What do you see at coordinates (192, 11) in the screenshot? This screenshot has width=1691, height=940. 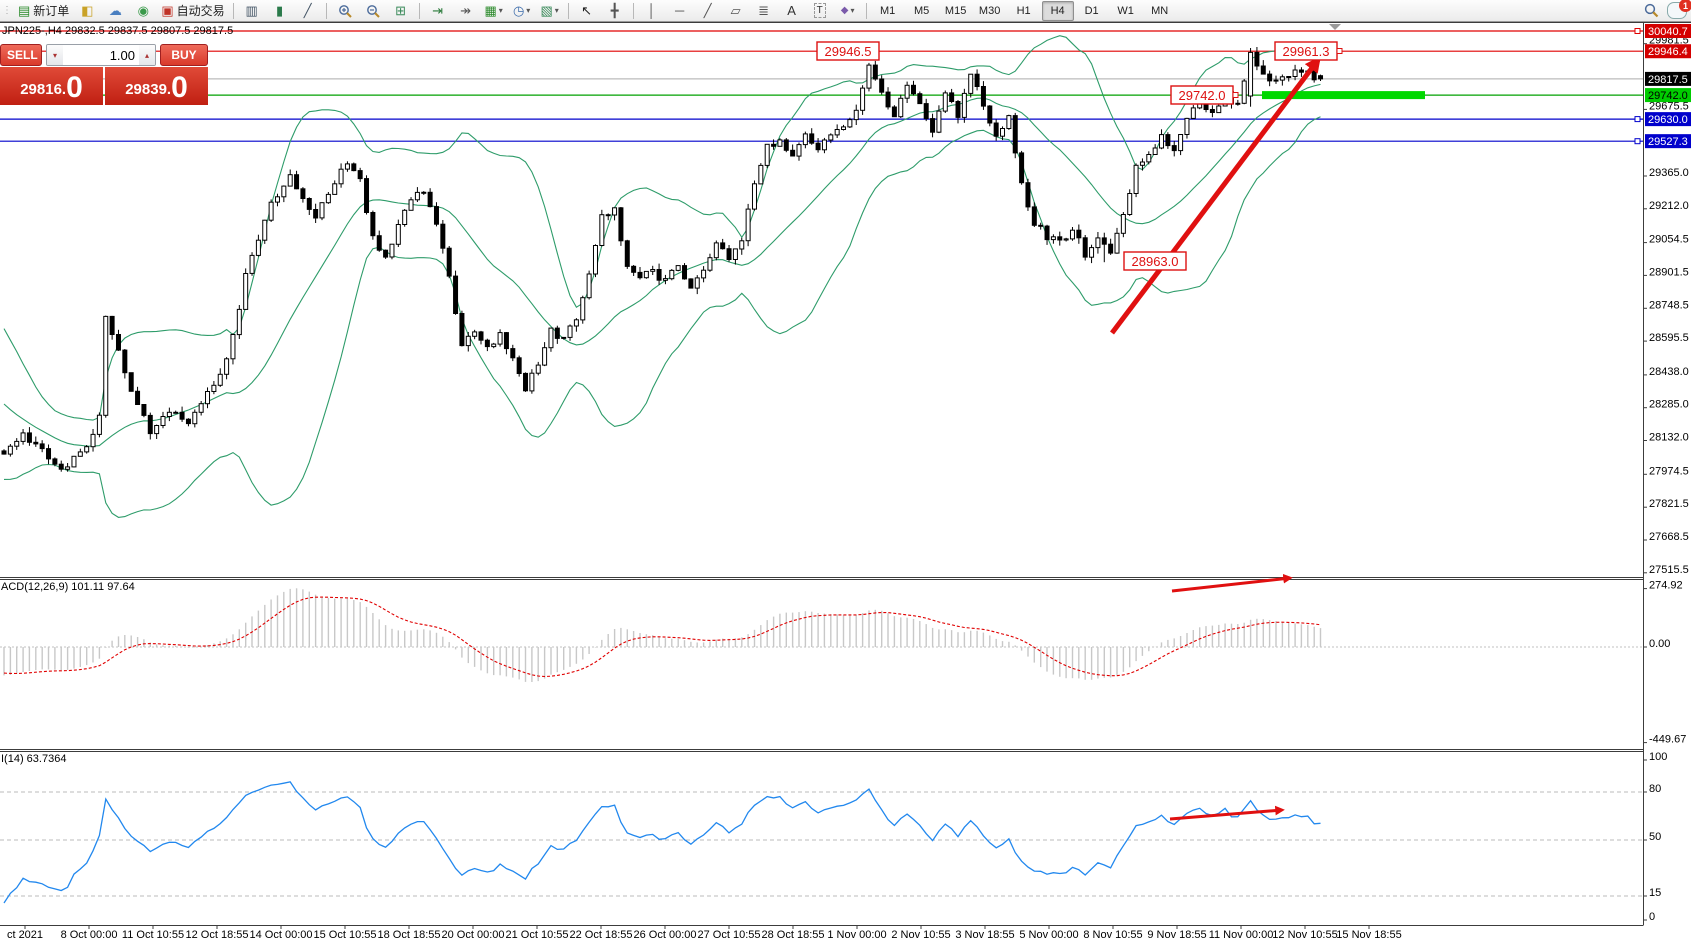 I see `autotrading-button: ▣ 自动交易` at bounding box center [192, 11].